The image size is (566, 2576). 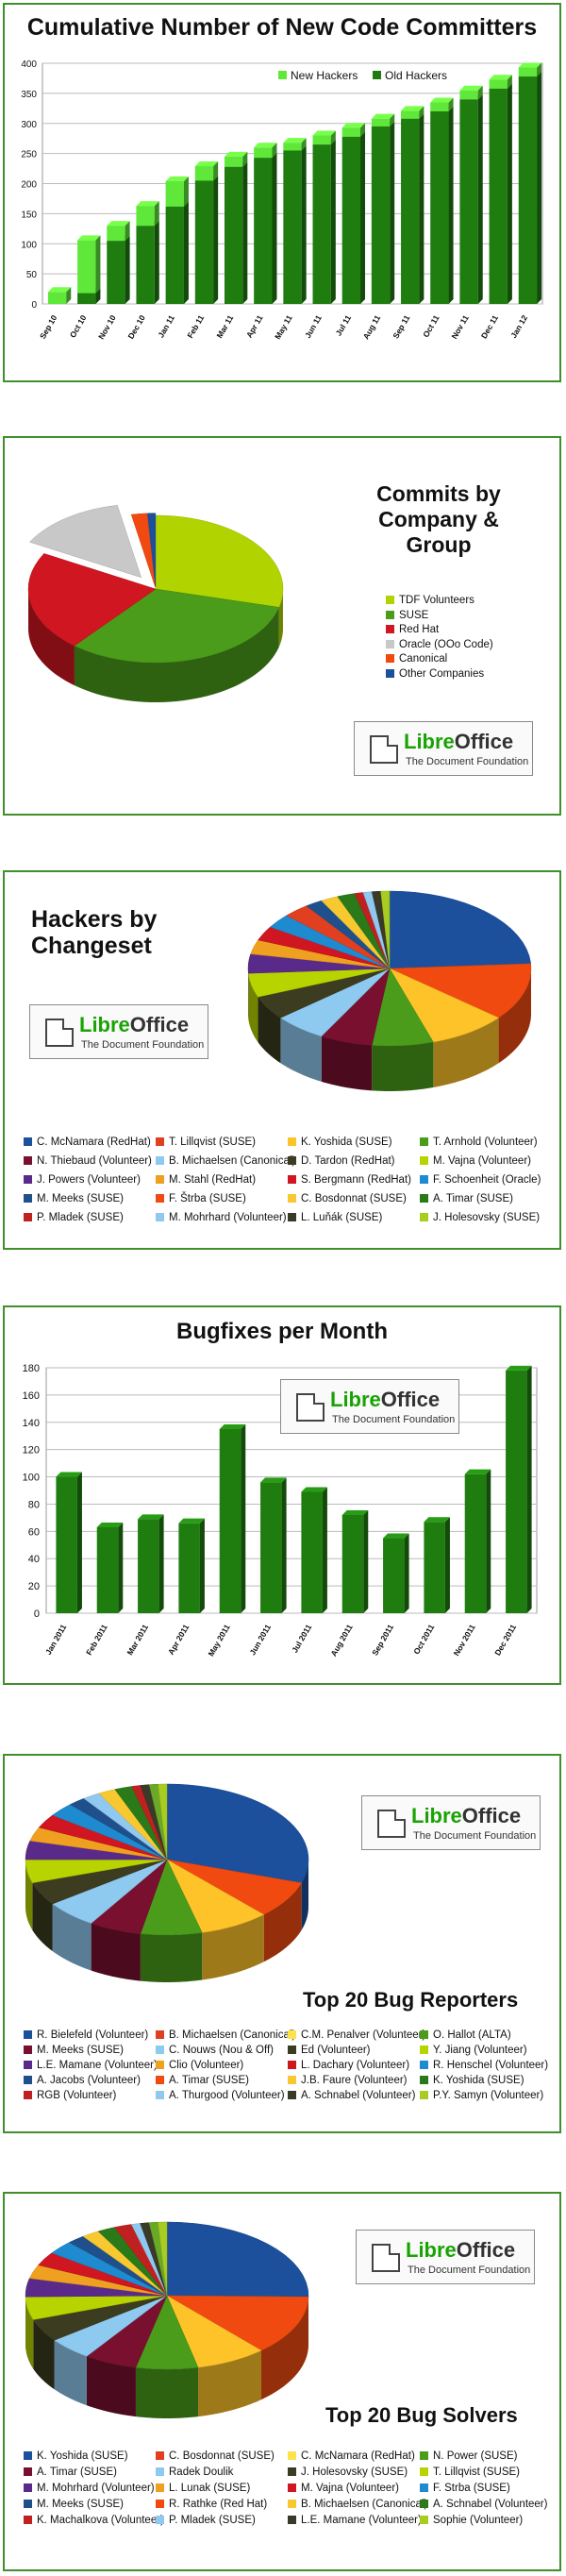 I want to click on legend-label: R. Henschel (Volunteer), so click(x=491, y=2065).